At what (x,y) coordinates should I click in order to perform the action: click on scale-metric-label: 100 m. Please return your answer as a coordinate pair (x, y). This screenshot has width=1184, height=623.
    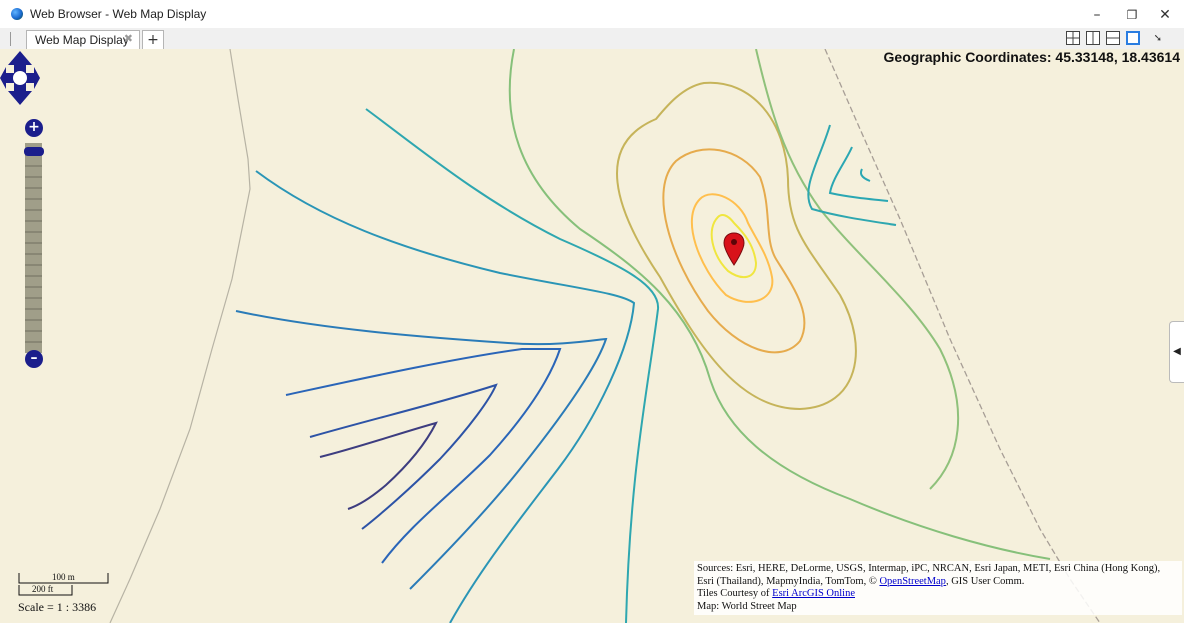
    Looking at the image, I should click on (63, 577).